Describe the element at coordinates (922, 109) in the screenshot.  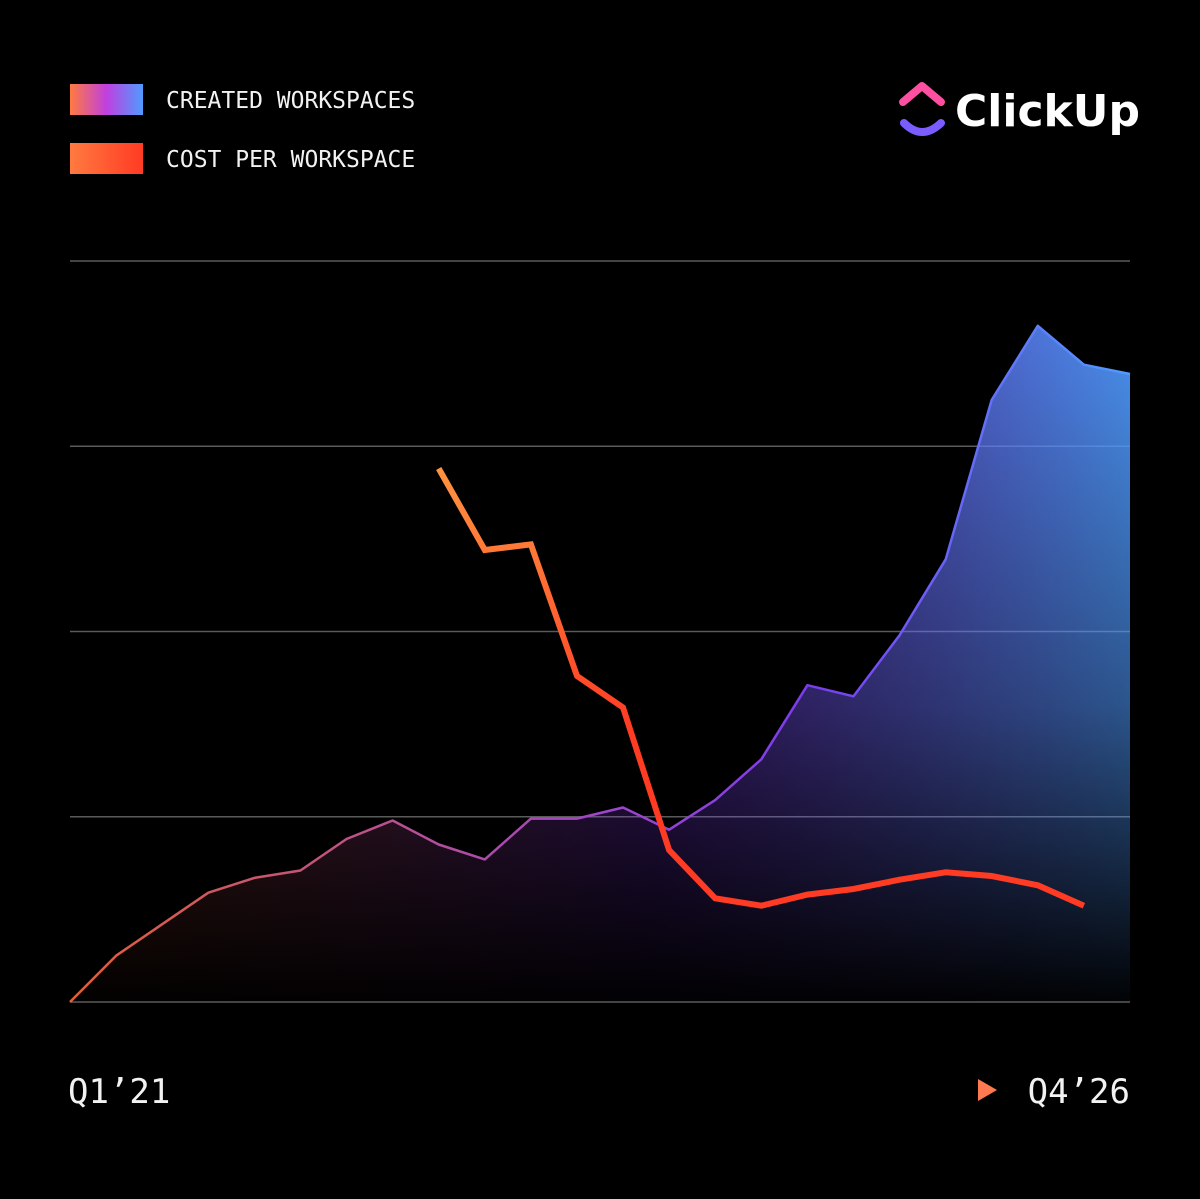
I see `logo-icon` at that location.